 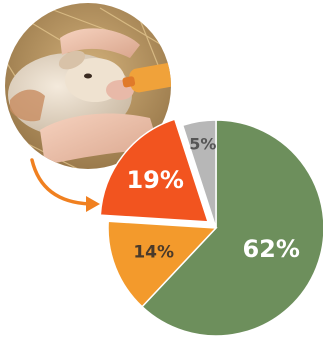 What do you see at coordinates (154, 180) in the screenshot?
I see `pie-slice-label: 19%` at bounding box center [154, 180].